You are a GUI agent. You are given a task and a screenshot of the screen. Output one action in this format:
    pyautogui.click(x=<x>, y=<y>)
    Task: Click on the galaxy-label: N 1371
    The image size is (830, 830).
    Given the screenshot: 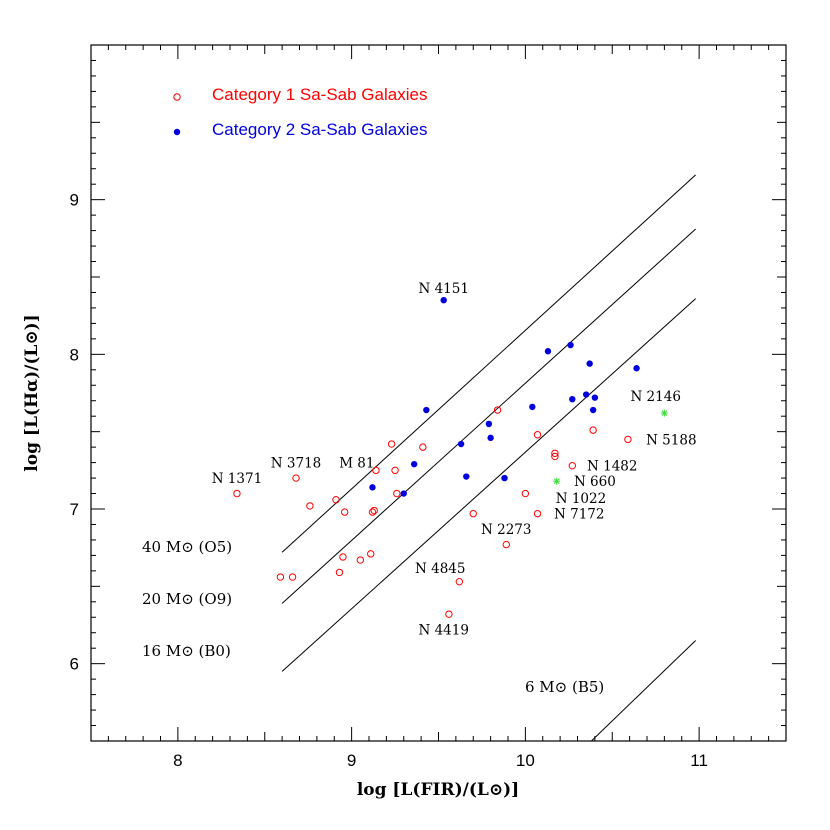 What is the action you would take?
    pyautogui.click(x=237, y=479)
    